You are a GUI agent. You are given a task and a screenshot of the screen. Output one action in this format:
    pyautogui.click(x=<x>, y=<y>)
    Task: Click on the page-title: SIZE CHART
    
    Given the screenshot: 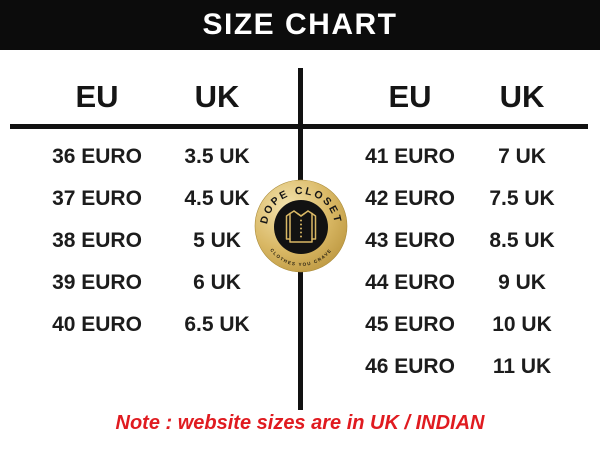 What is the action you would take?
    pyautogui.click(x=300, y=24)
    